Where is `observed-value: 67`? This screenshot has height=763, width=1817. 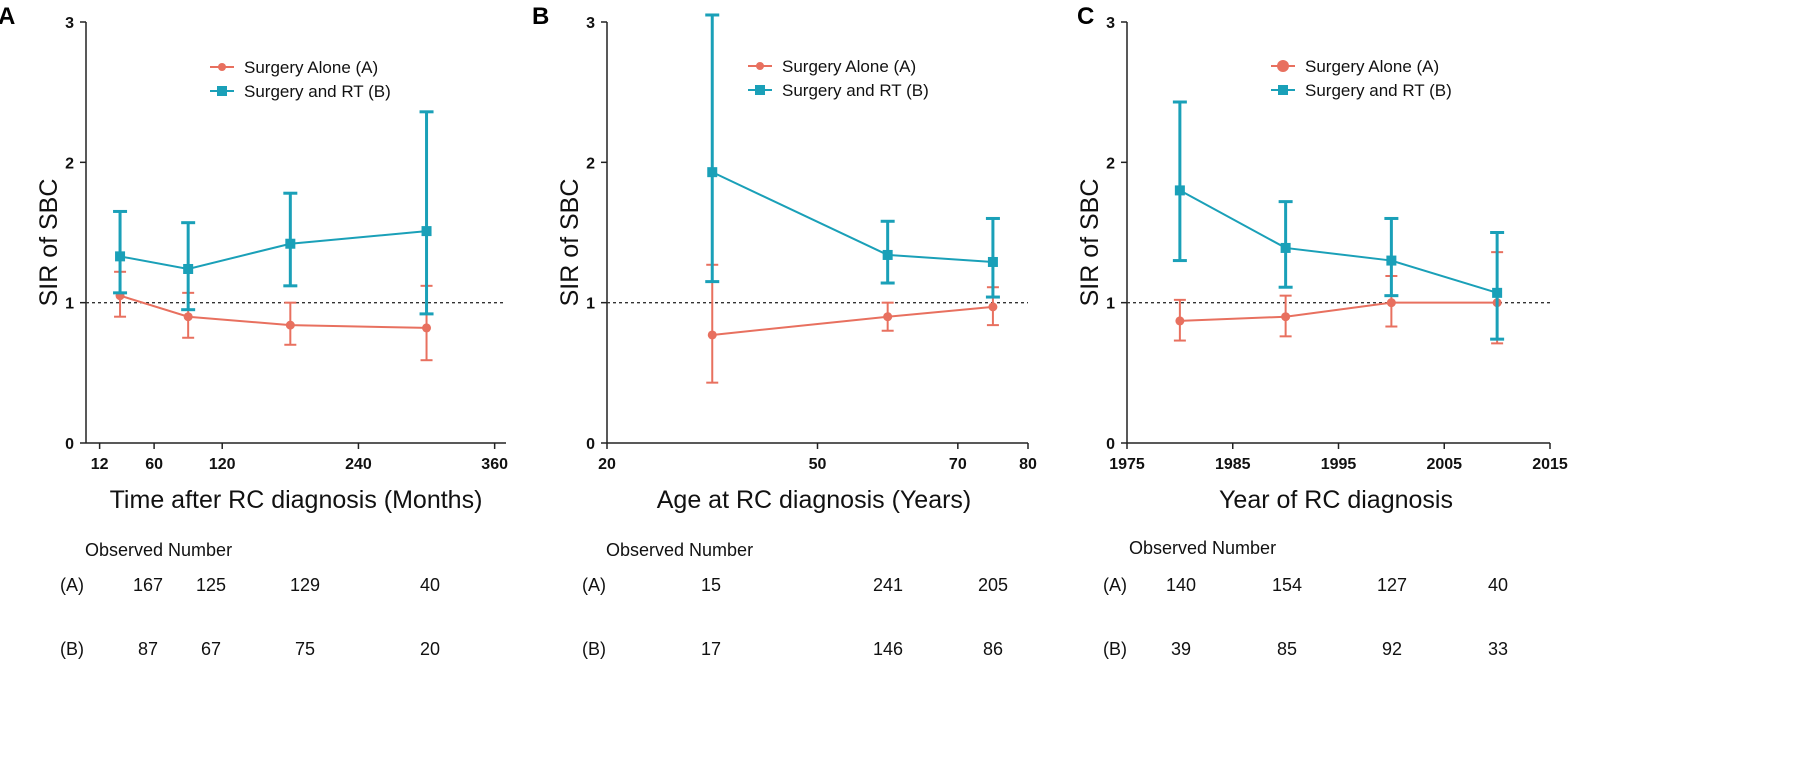
observed-value: 67 is located at coordinates (211, 649).